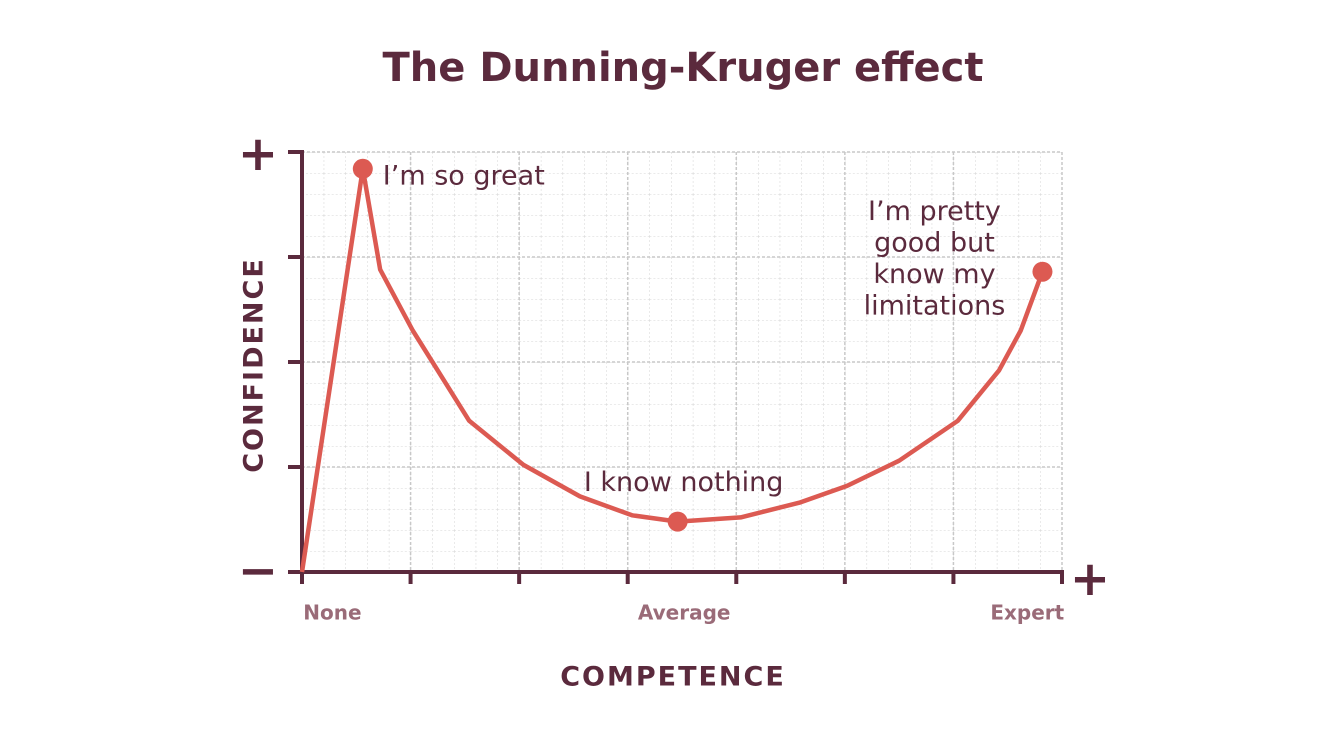 This screenshot has height=756, width=1333. What do you see at coordinates (934, 274) in the screenshot?
I see `annotation: know my` at bounding box center [934, 274].